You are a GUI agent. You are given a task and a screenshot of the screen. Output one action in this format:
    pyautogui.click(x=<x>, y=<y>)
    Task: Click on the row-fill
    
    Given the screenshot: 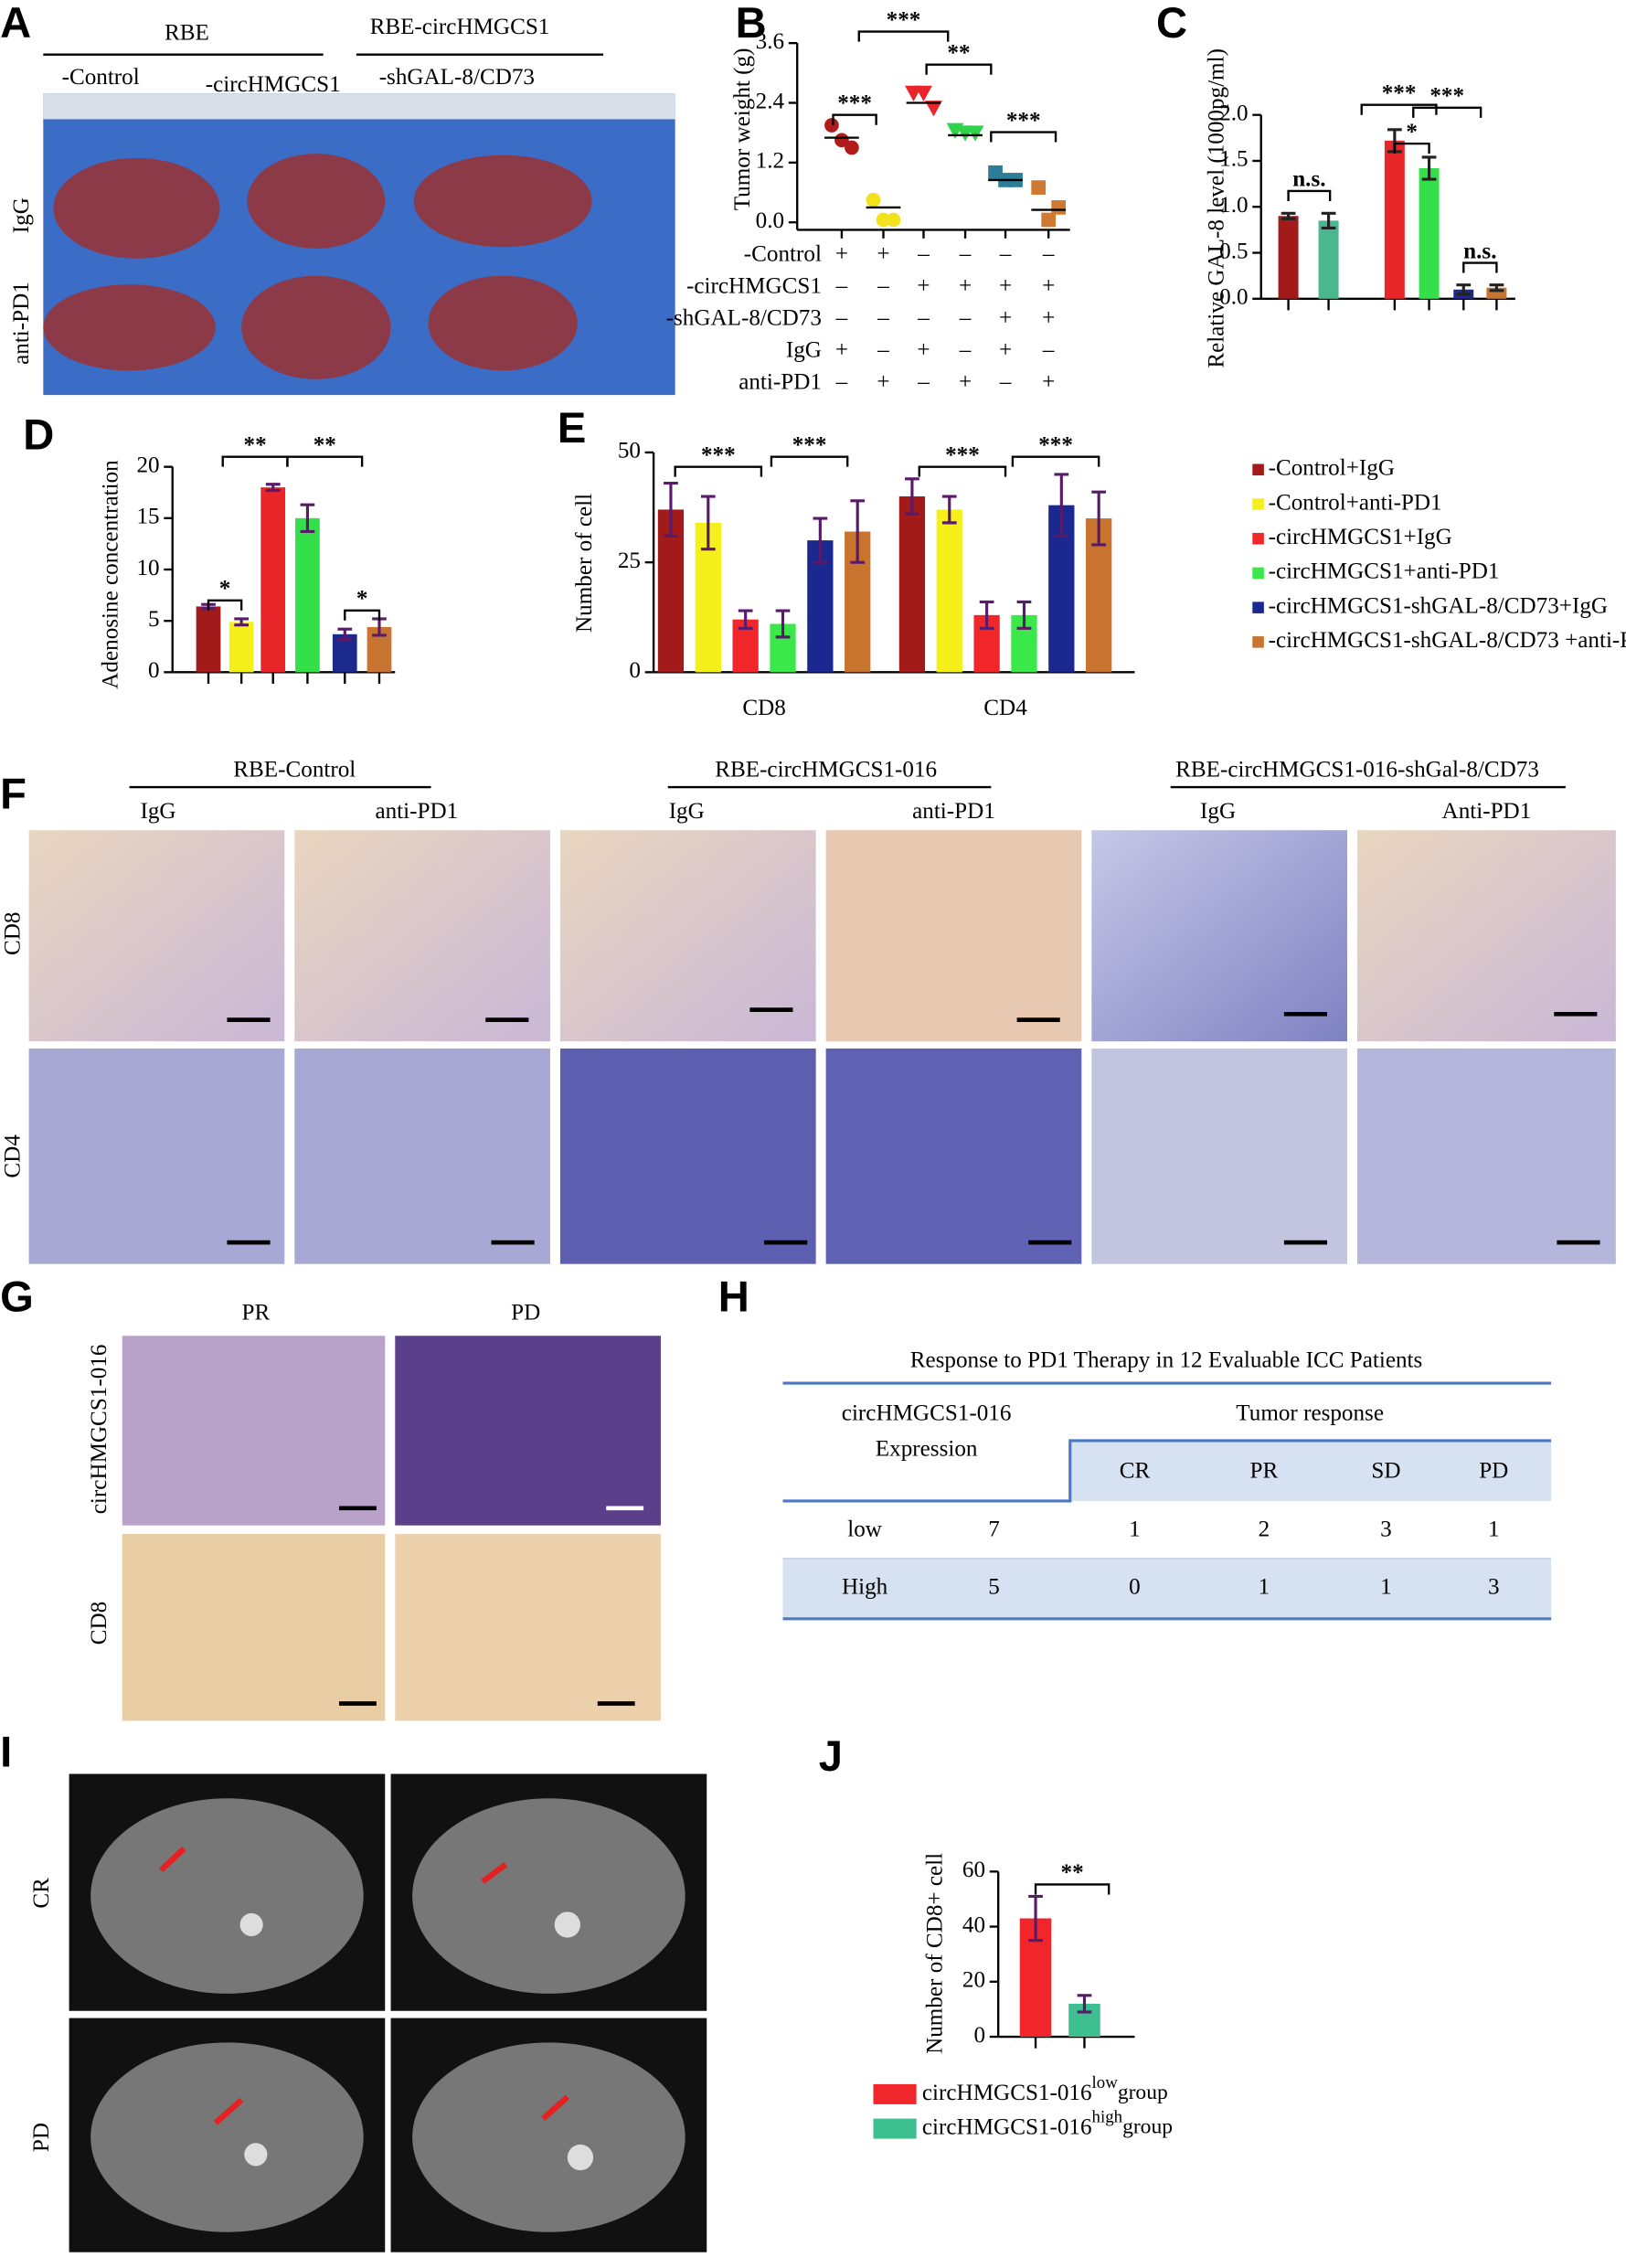 What is the action you would take?
    pyautogui.click(x=1167, y=1588)
    